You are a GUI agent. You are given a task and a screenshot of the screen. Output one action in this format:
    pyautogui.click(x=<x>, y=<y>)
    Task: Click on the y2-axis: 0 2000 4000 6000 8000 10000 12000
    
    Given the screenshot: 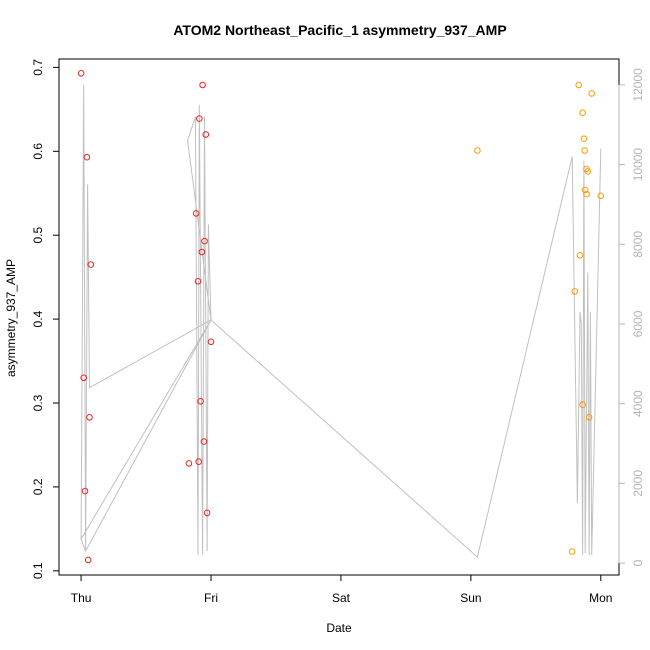 What is the action you would take?
    pyautogui.click(x=631, y=317)
    